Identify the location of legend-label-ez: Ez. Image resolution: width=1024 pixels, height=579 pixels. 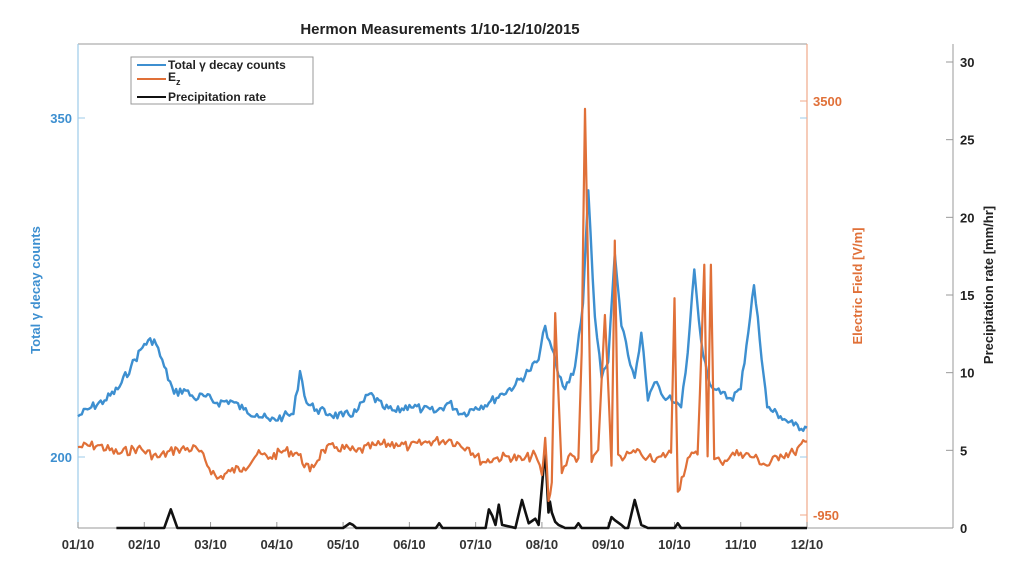
(174, 78).